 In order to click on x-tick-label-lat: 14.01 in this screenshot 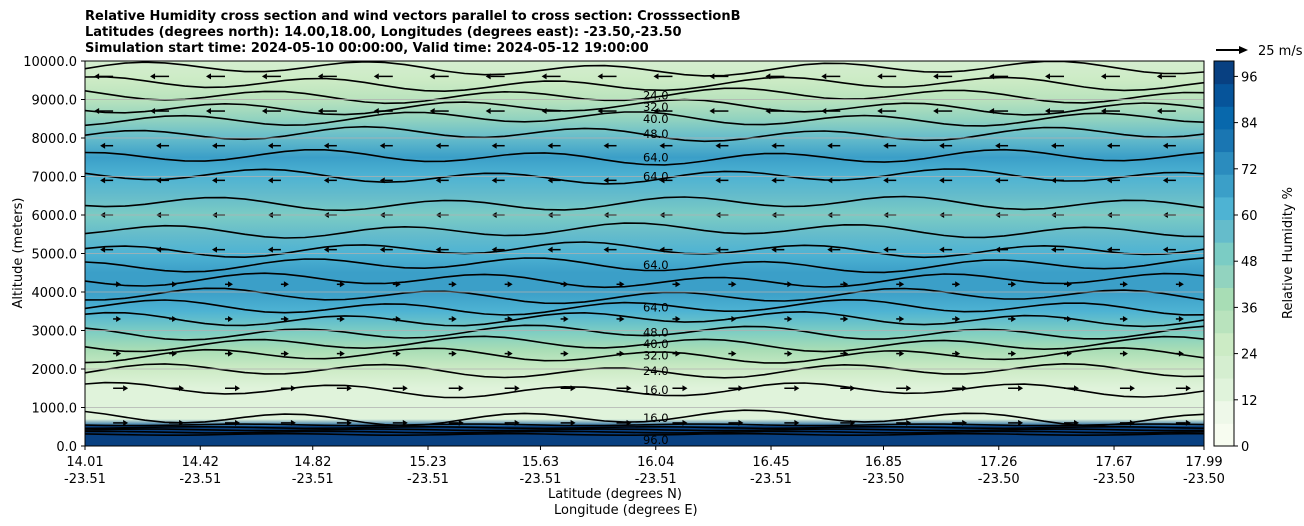, I will do `click(84, 462)`.